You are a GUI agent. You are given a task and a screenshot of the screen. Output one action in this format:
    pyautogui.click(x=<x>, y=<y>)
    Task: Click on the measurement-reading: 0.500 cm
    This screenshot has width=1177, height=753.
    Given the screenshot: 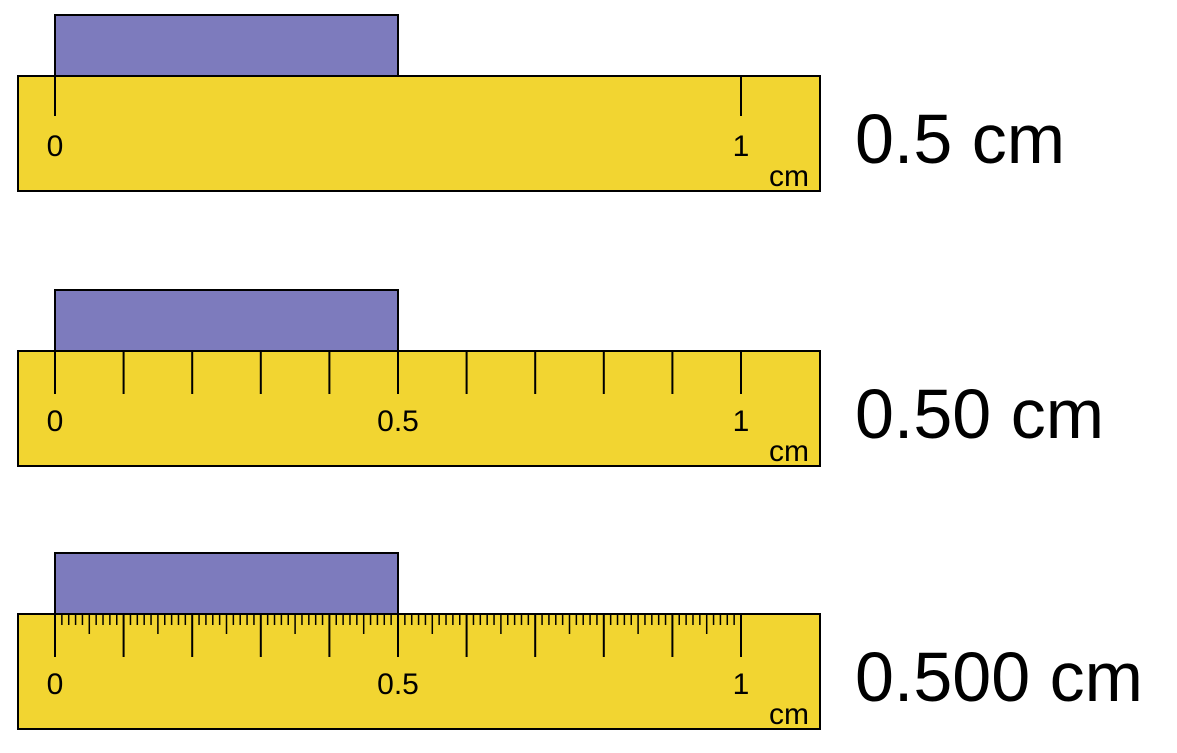 What is the action you would take?
    pyautogui.click(x=999, y=677)
    